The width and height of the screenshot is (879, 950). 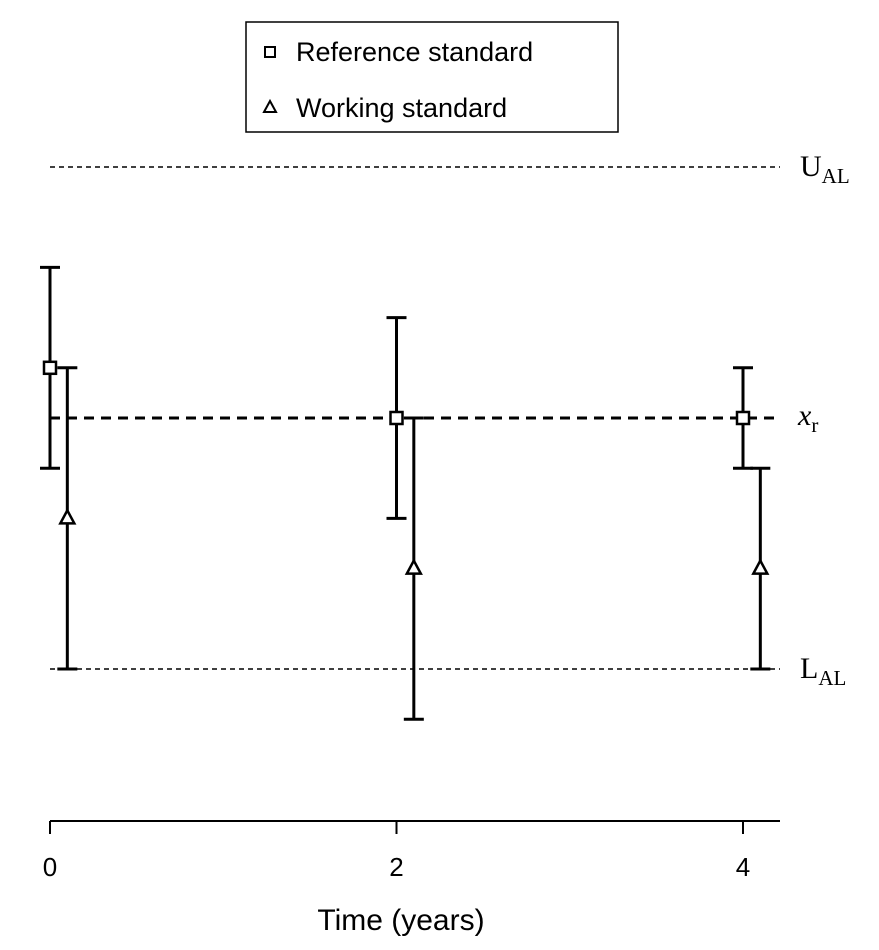 I want to click on x-tick-label-4: 4, so click(x=743, y=867).